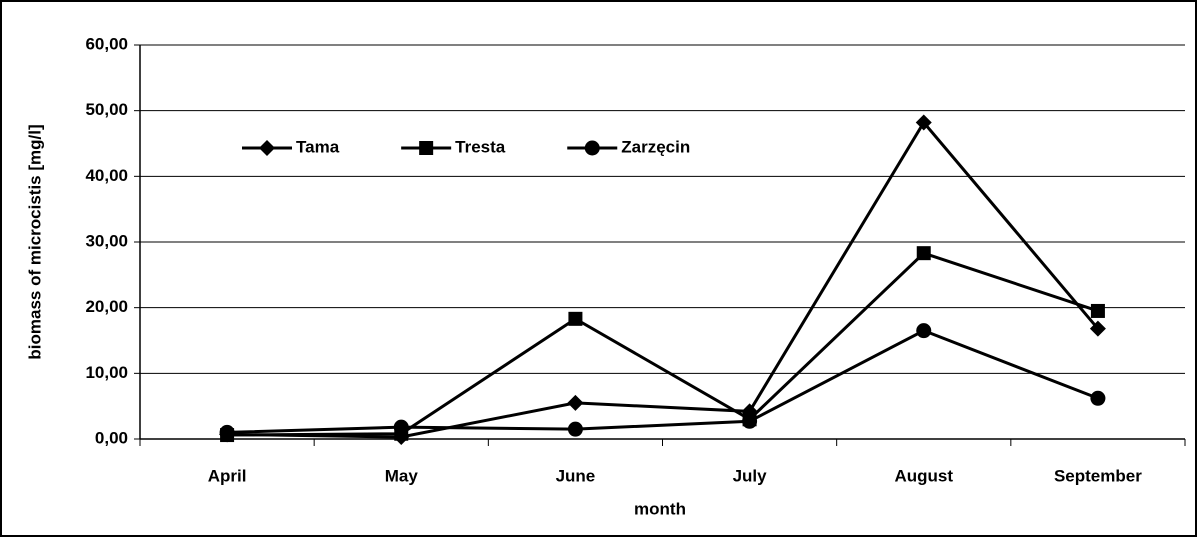  I want to click on y-tick-label: 40,00, so click(106, 175).